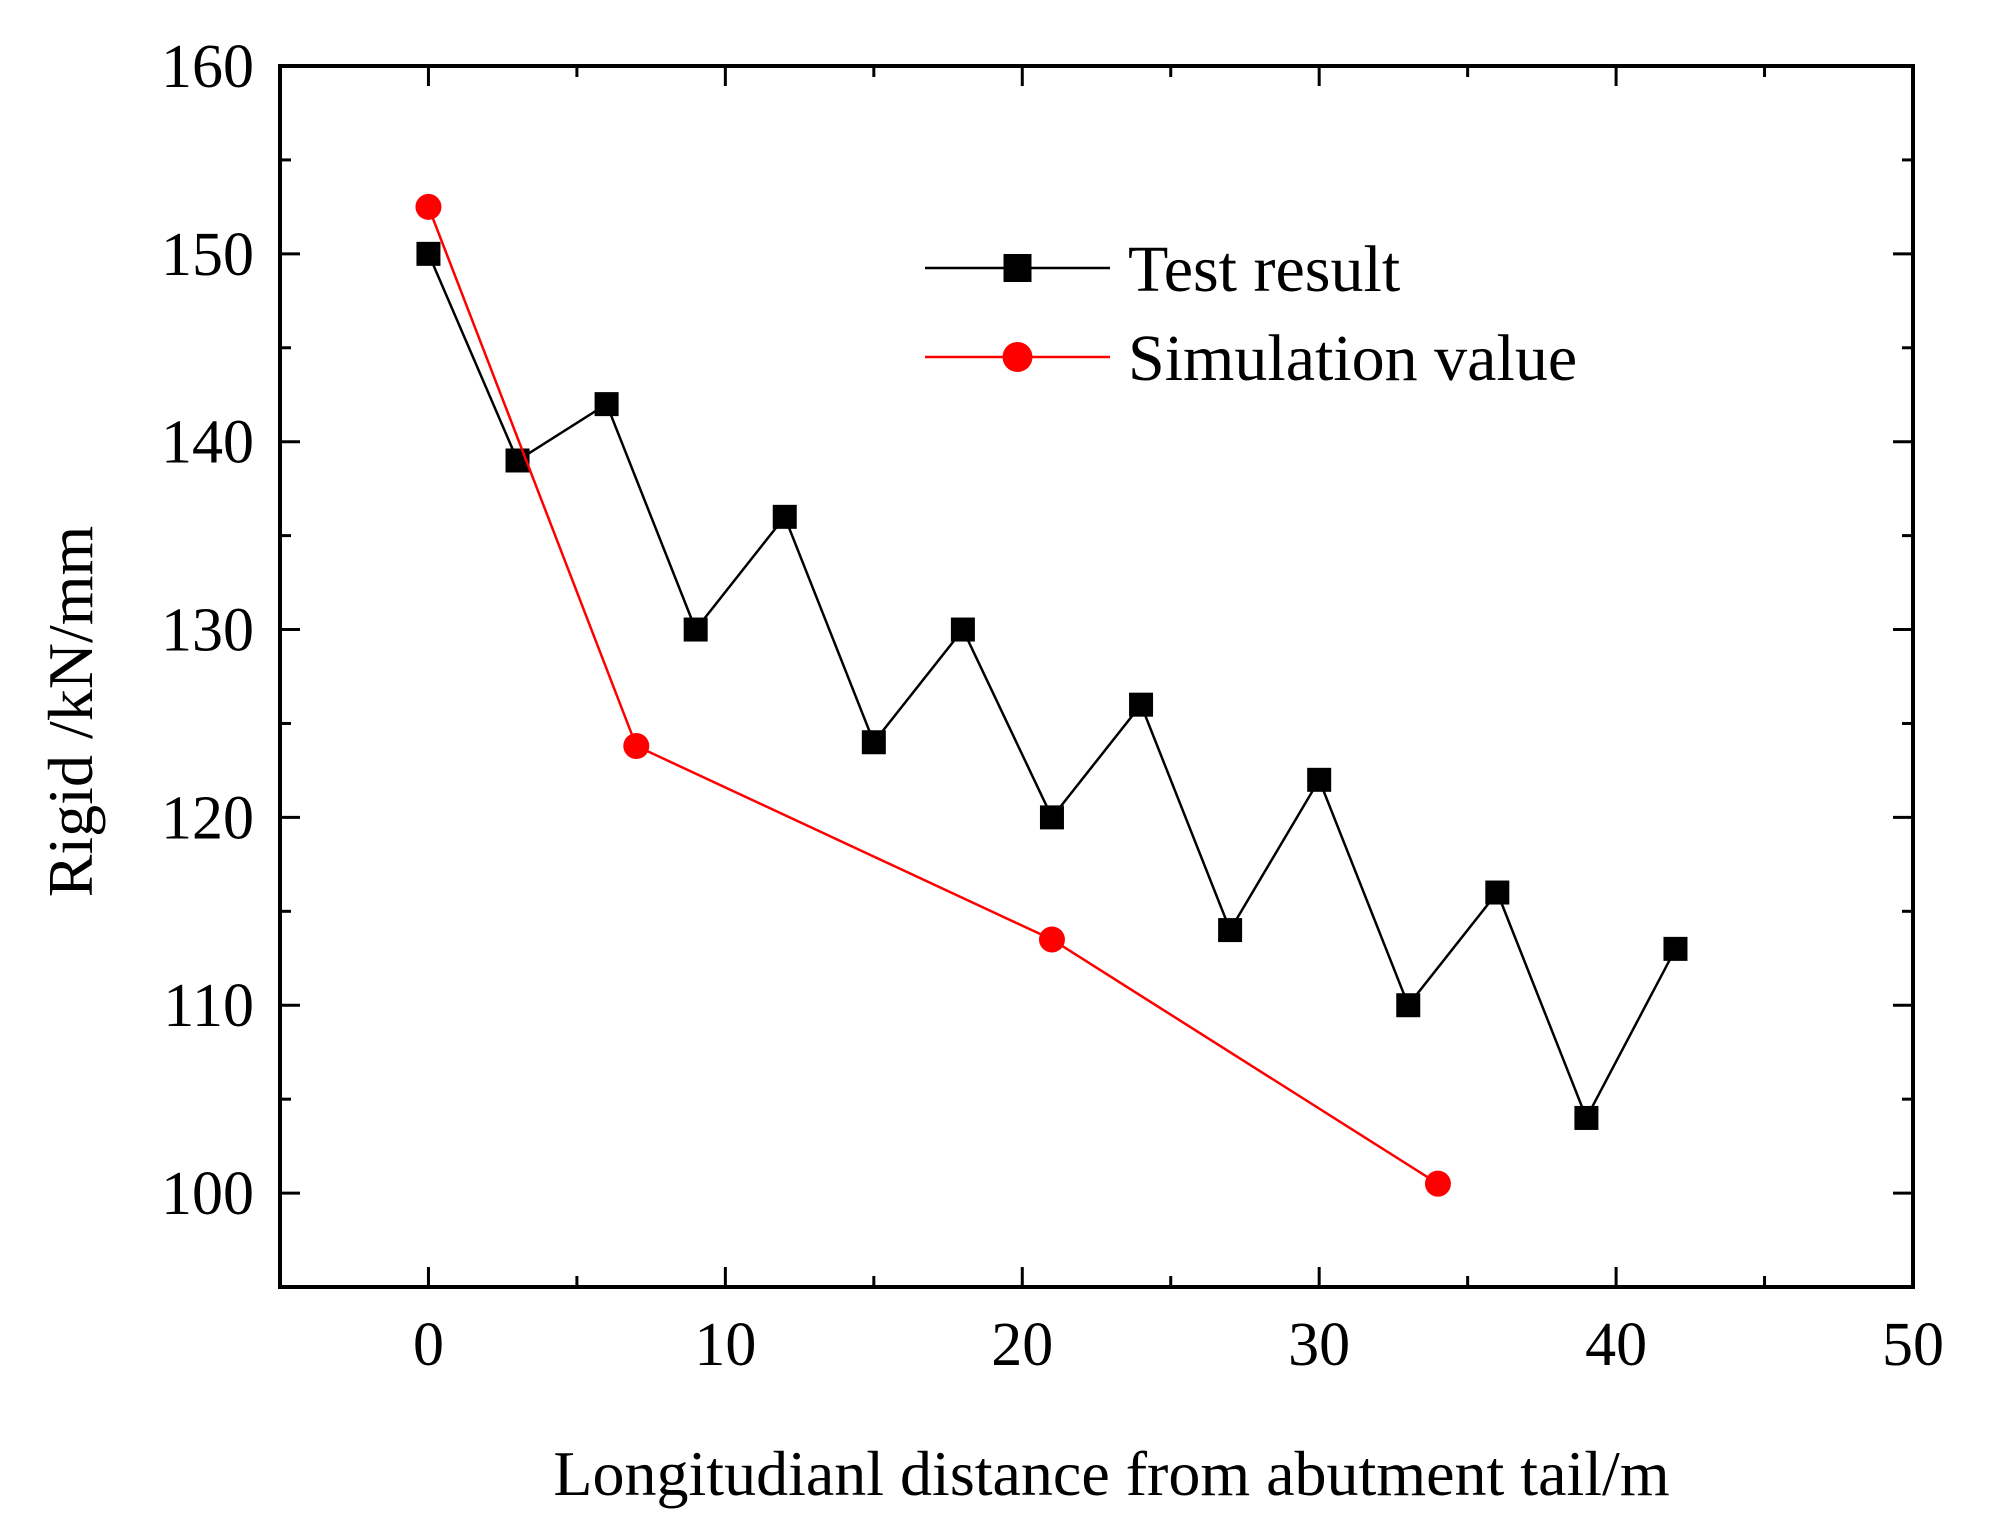 The image size is (1990, 1521). Describe the element at coordinates (428, 1345) in the screenshot. I see `x-tick-label: 0` at that location.